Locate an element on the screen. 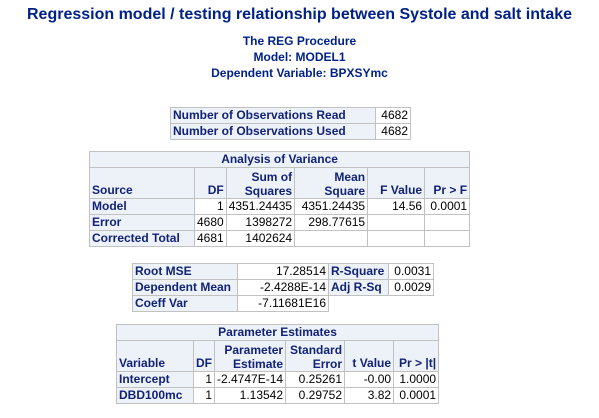  table-cell: -7.11681E16 is located at coordinates (283, 303).